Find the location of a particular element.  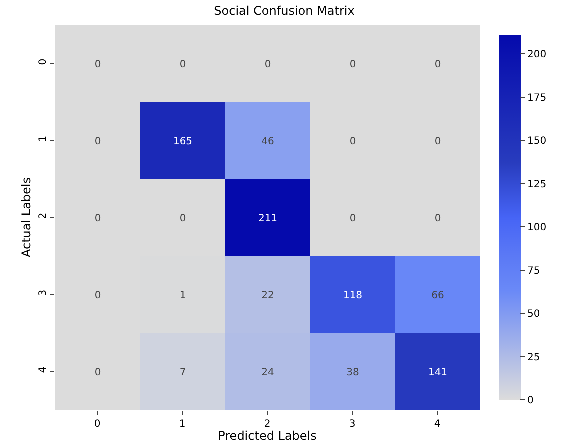

y-tick-label: 0 is located at coordinates (43, 62).